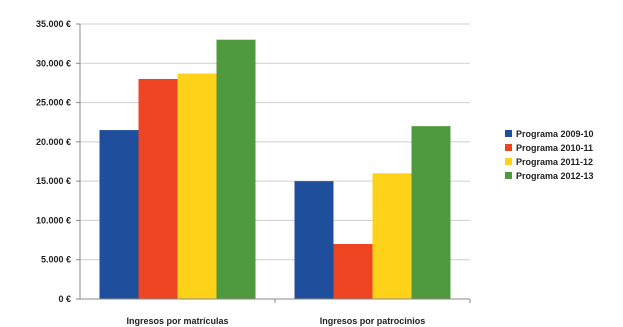 This screenshot has height=327, width=623. Describe the element at coordinates (555, 176) in the screenshot. I see `legend-label: Programa 2012-13` at that location.